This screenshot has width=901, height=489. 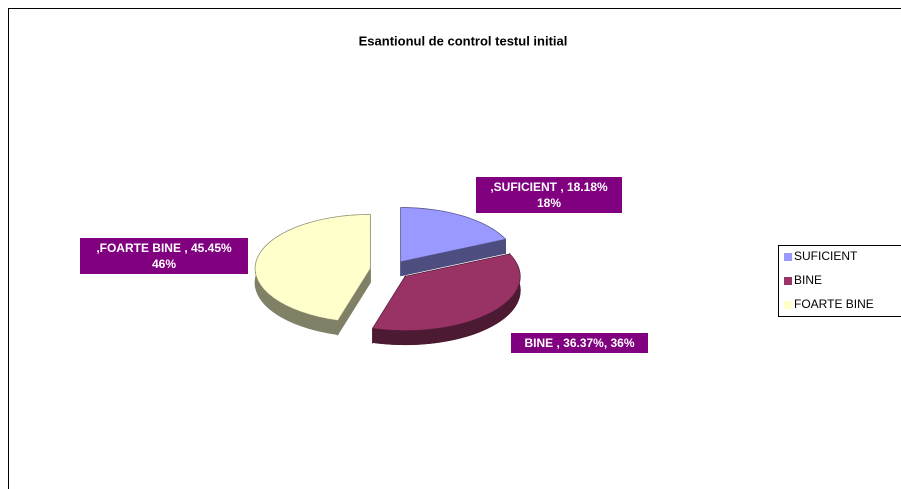 What do you see at coordinates (826, 256) in the screenshot?
I see `legend-label: SUFICIENT` at bounding box center [826, 256].